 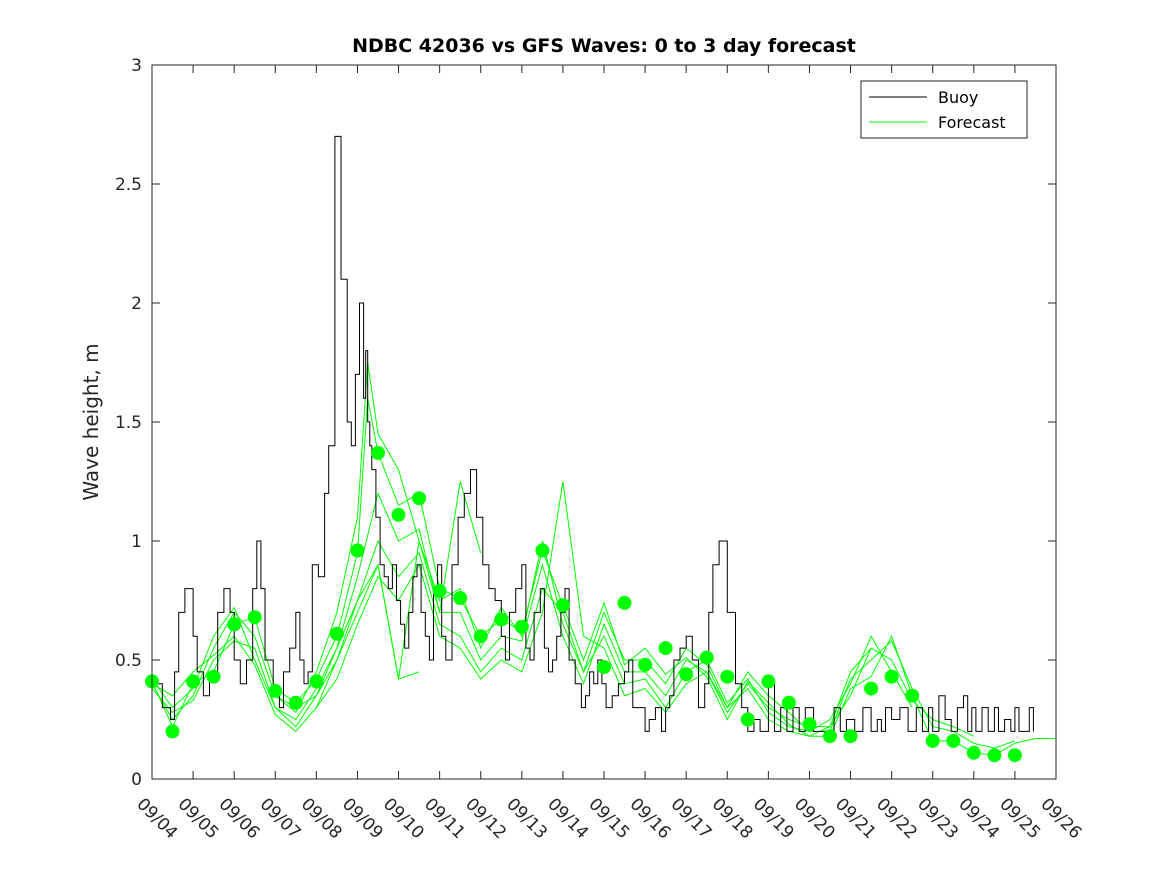 I want to click on legend: Buoy Forecast, so click(x=944, y=109).